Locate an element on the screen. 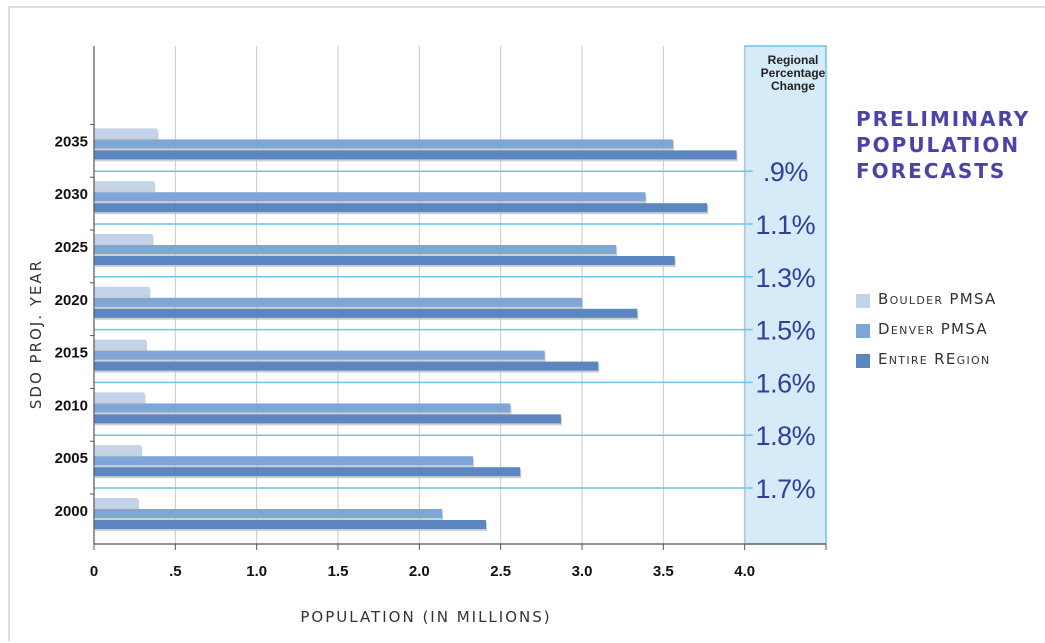 The width and height of the screenshot is (1045, 643). x-axis-title: POPULATION (IN MILLIONS) is located at coordinates (426, 617).